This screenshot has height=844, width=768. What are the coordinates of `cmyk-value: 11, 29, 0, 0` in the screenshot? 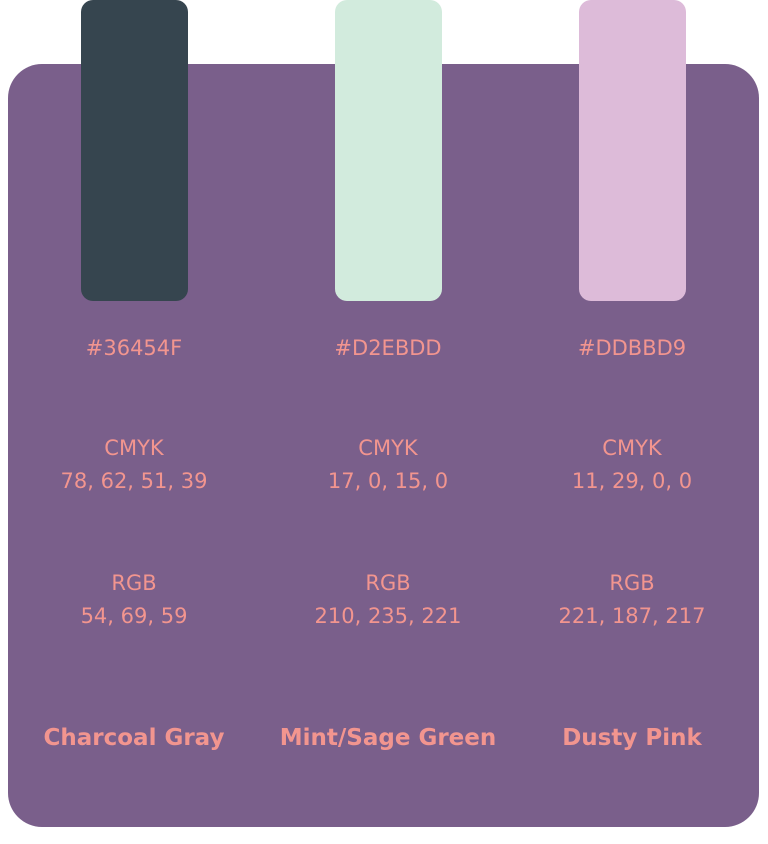 It's located at (632, 481).